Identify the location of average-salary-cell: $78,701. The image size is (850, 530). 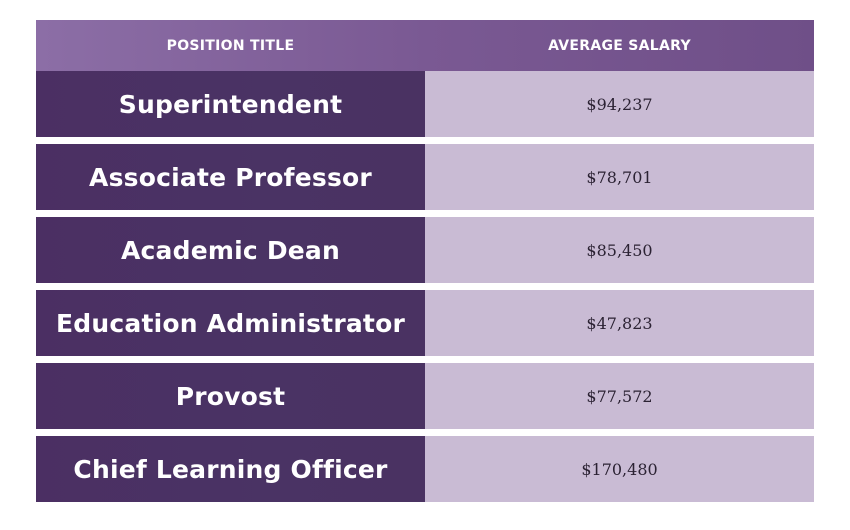
(619, 177).